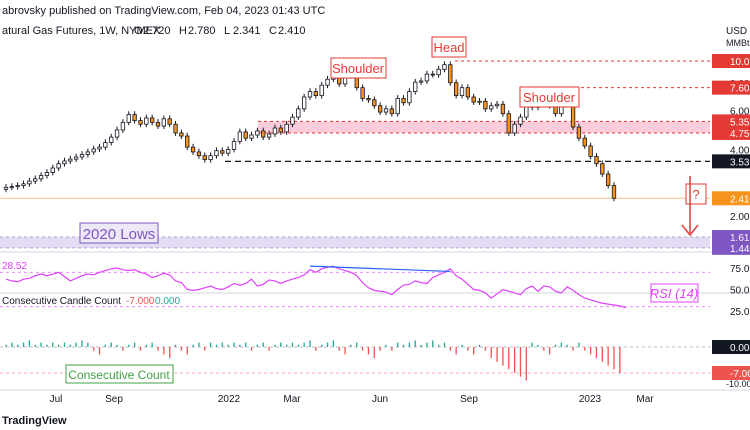 The image size is (750, 430). What do you see at coordinates (355, 242) in the screenshot?
I see `lows-zone` at bounding box center [355, 242].